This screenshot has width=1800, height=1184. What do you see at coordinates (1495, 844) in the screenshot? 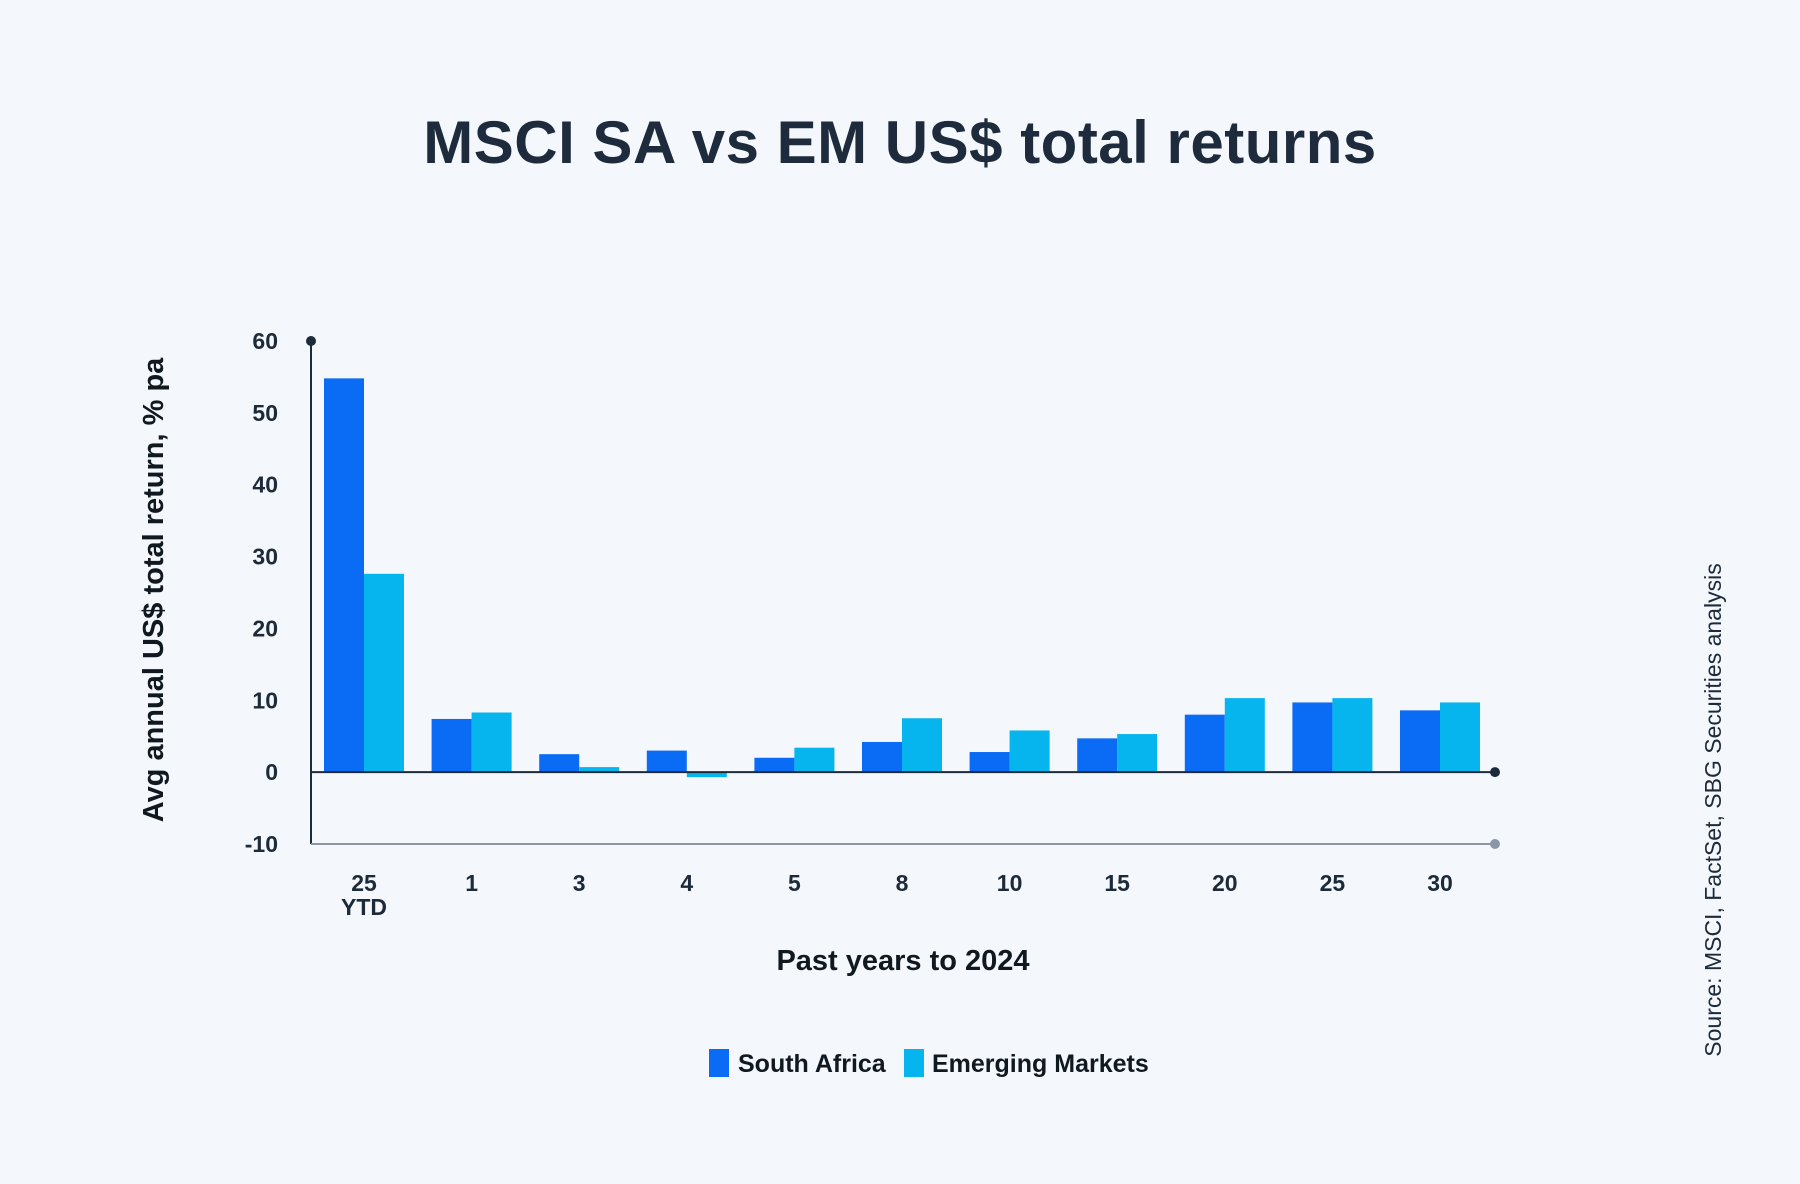
I see `x-axis-end-dot` at bounding box center [1495, 844].